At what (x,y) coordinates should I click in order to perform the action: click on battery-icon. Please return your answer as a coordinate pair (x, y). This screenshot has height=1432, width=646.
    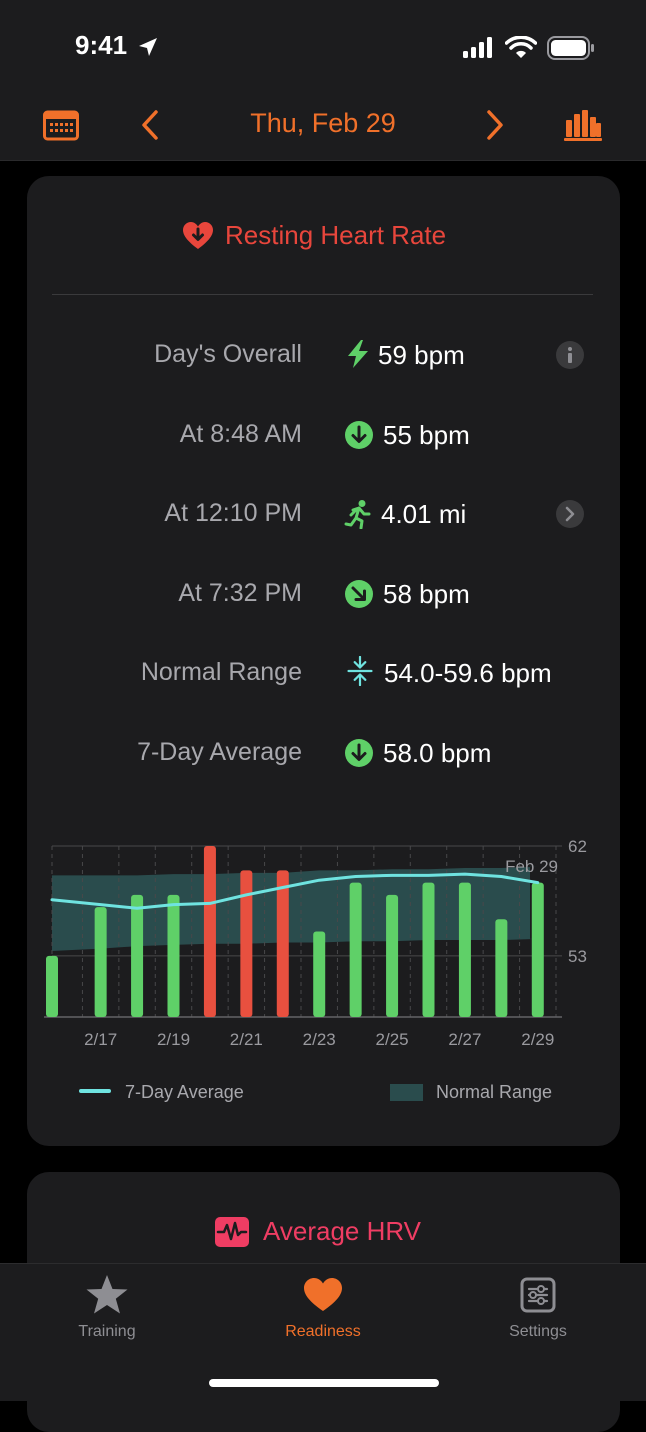
    Looking at the image, I should click on (570, 48).